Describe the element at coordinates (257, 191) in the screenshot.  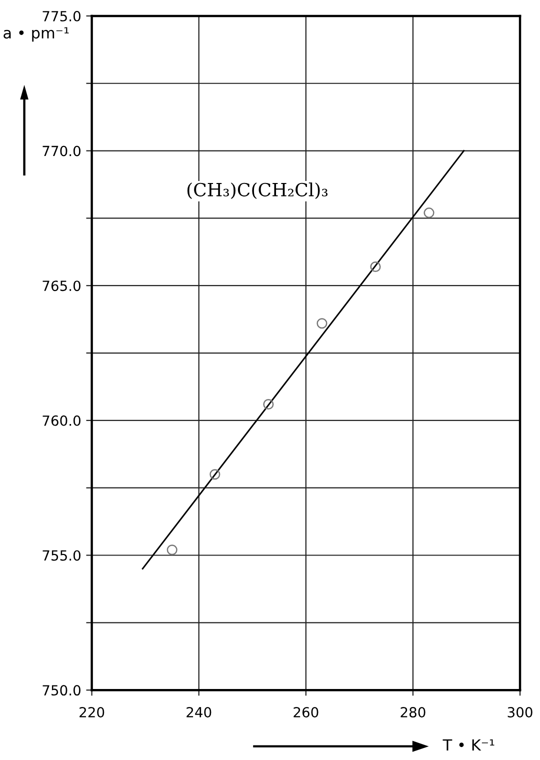
I see `annotation: (CH₃)C(CH₂Cl)₃` at that location.